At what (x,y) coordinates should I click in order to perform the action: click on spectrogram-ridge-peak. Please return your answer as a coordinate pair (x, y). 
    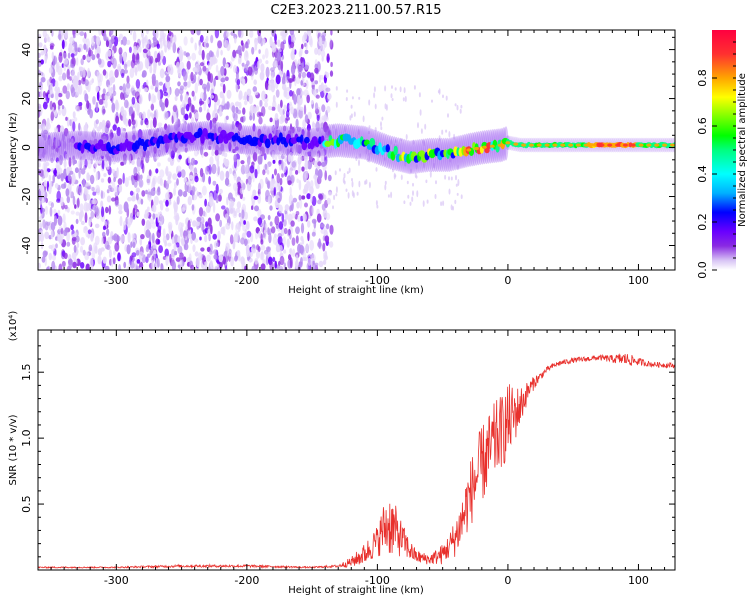
    Looking at the image, I should click on (492, 146).